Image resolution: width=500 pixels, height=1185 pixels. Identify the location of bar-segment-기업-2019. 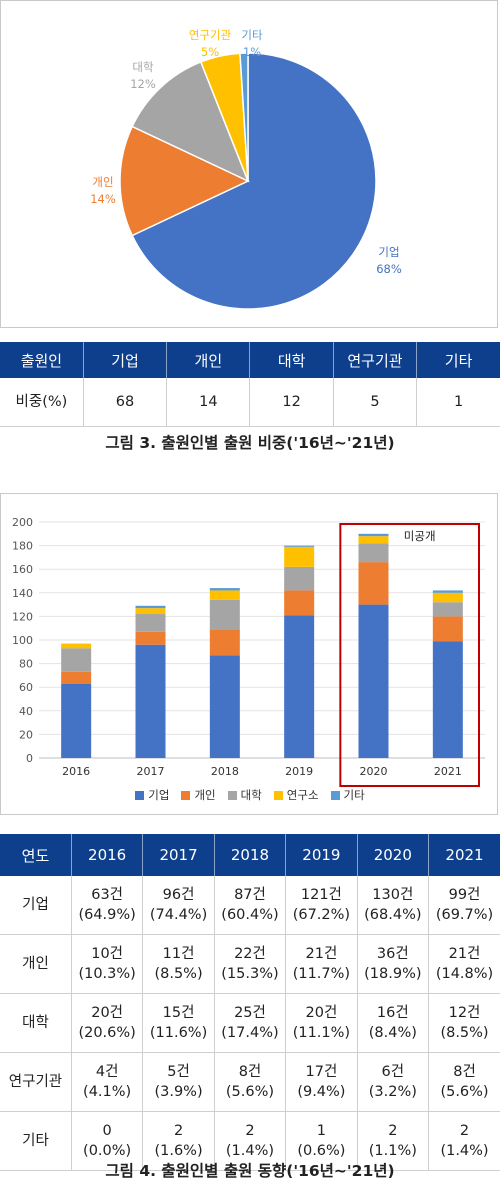
(299, 686).